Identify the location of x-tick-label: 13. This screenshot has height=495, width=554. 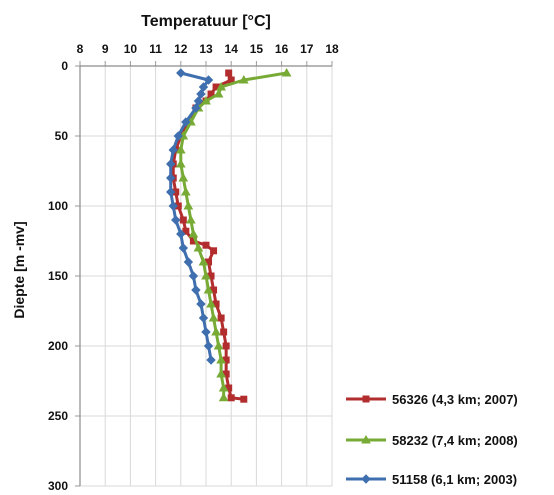
(206, 49).